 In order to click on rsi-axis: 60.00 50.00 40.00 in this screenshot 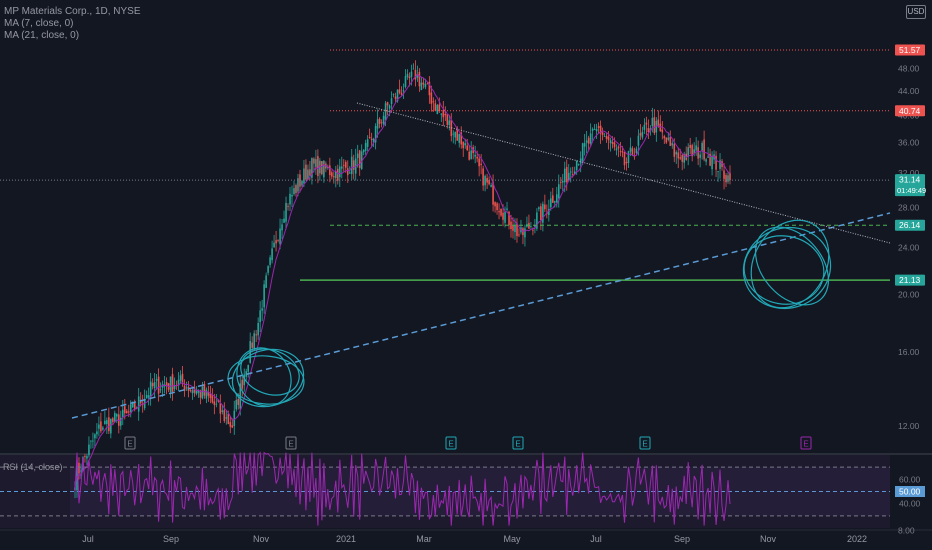, I will do `click(910, 491)`.